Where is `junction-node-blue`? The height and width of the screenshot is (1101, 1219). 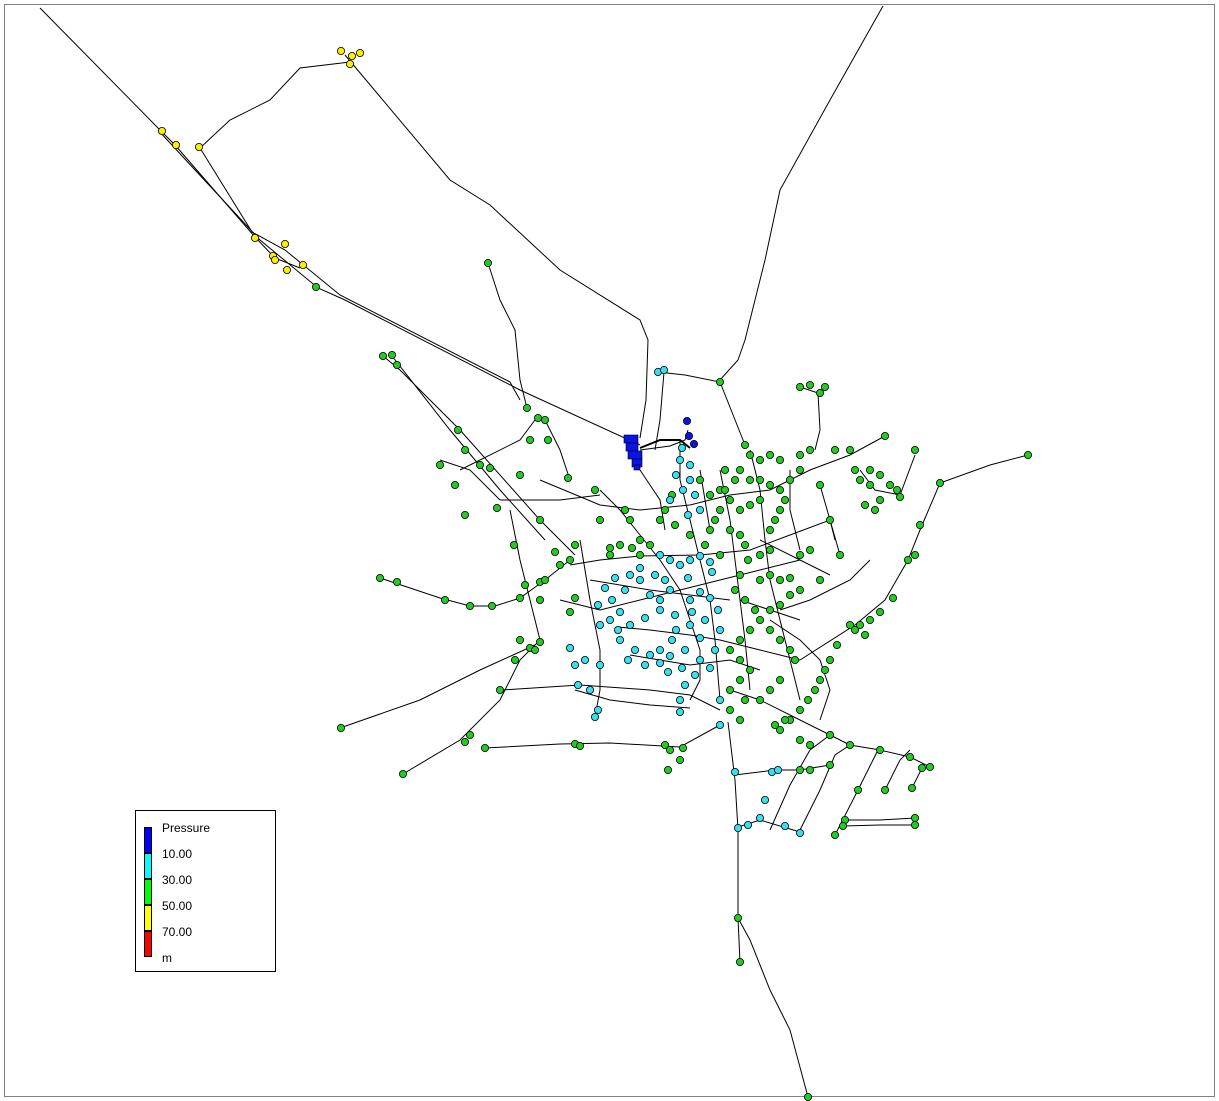 junction-node-blue is located at coordinates (694, 443).